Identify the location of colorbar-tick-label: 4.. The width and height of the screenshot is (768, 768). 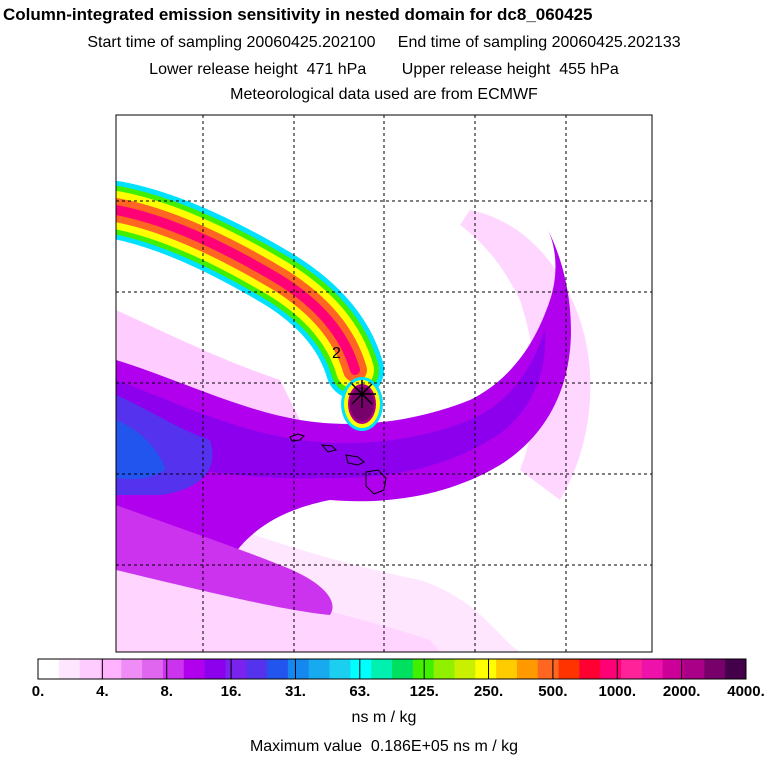
(102, 691).